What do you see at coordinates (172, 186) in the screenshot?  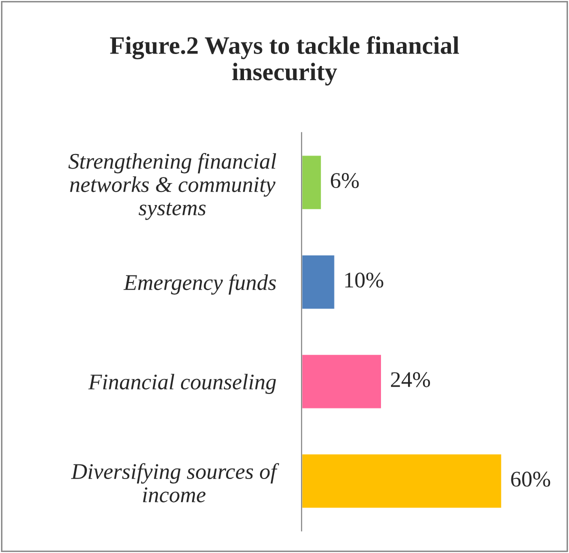 I see `y-tick-label: Strengthening financial networks & community systems` at bounding box center [172, 186].